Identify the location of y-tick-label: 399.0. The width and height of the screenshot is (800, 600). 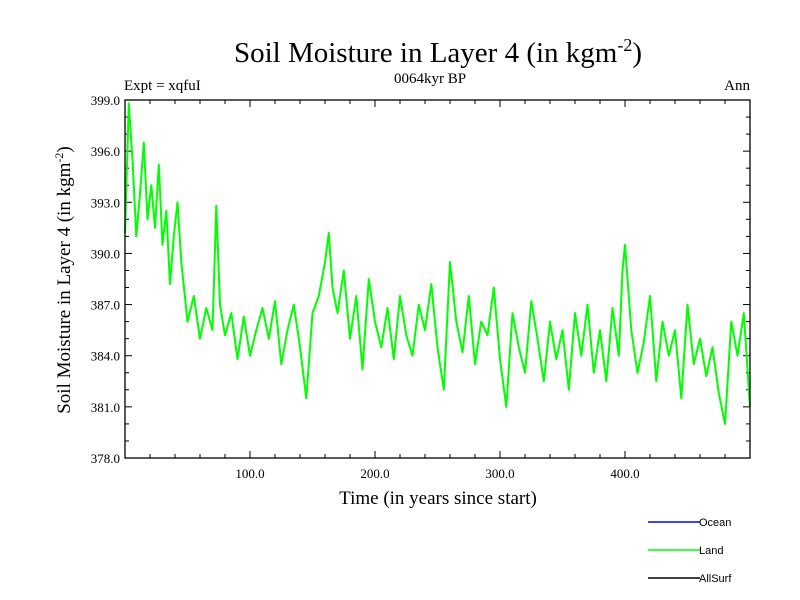
(105, 100).